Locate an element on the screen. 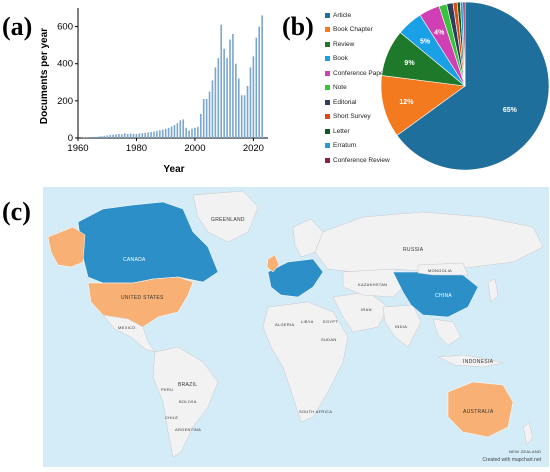 The width and height of the screenshot is (550, 472). label-mexico: MEXICO is located at coordinates (127, 327).